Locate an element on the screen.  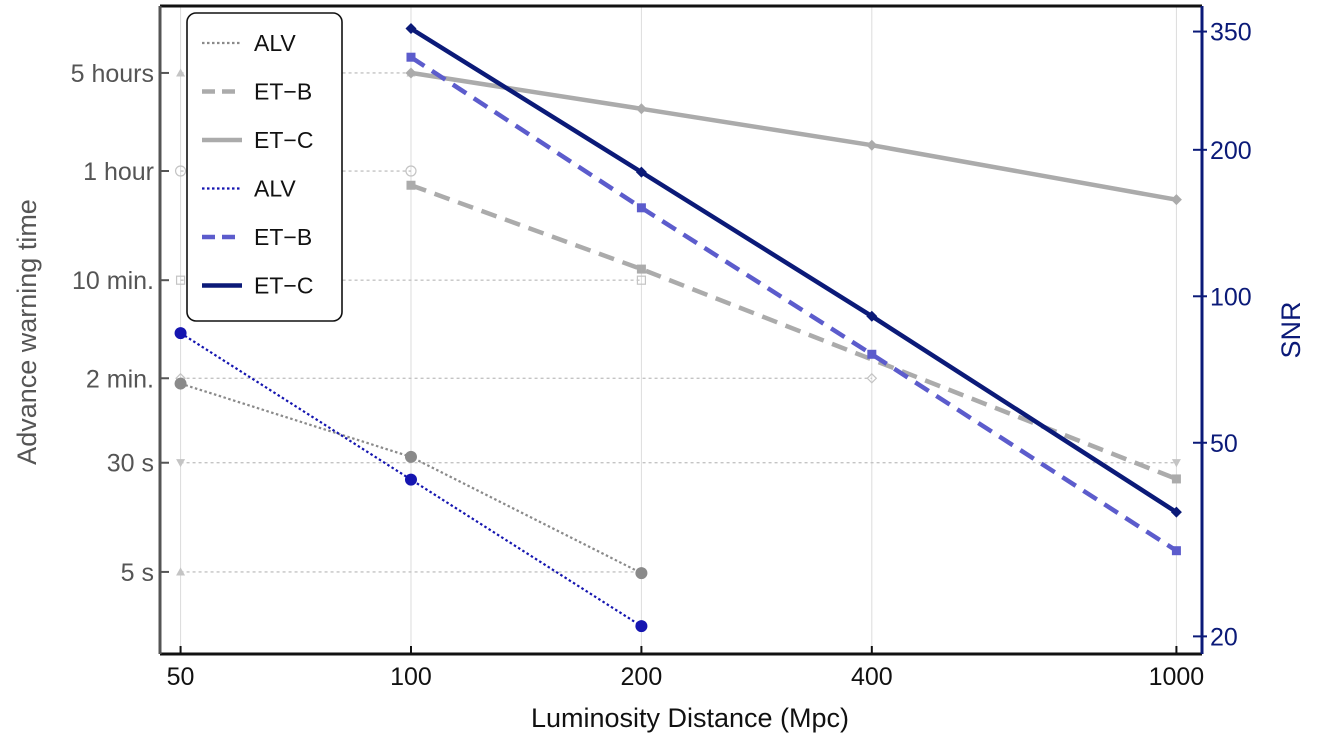
y-right-tick-label-2: 100 is located at coordinates (1231, 297).